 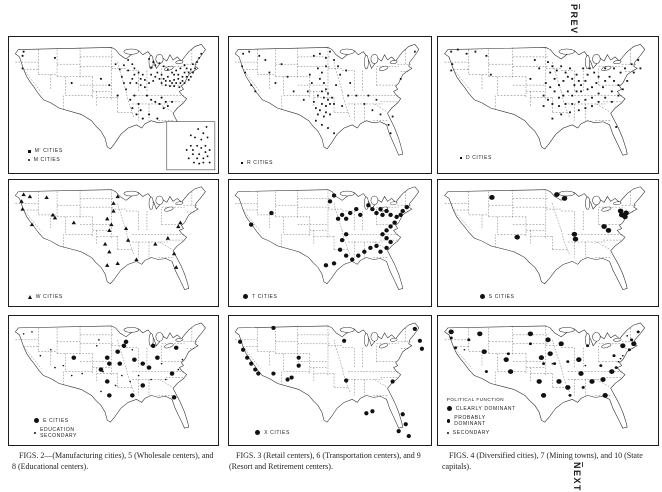 I want to click on legend-label: E CITIES, so click(x=56, y=420).